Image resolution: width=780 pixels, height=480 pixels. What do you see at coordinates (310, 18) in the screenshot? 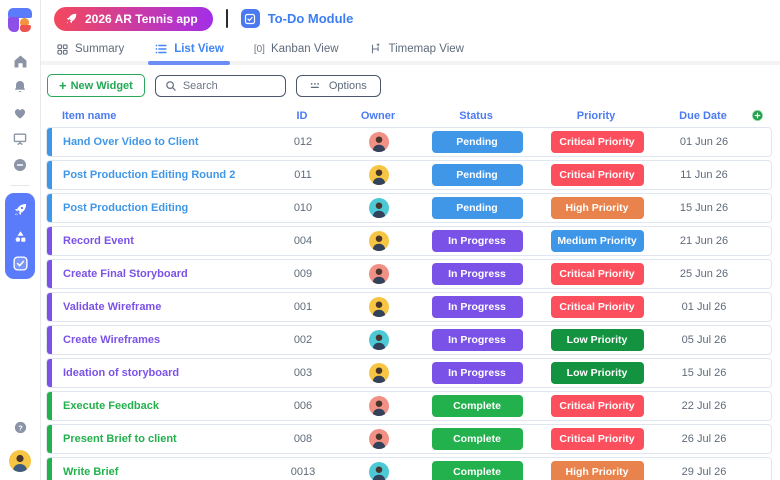
I see `module-title: To-Do Module` at bounding box center [310, 18].